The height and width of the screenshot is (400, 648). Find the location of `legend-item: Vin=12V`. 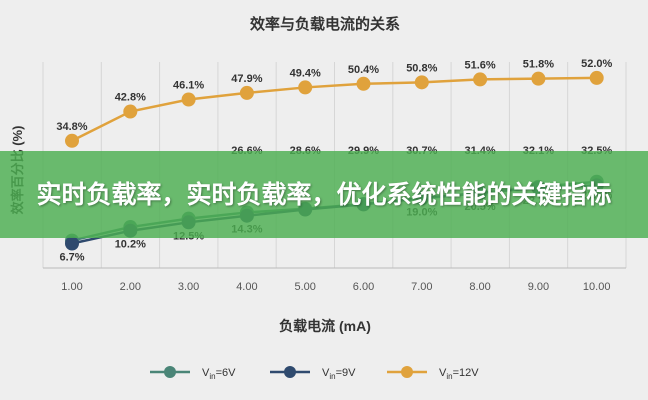

legend-item: Vin=12V is located at coordinates (433, 373).